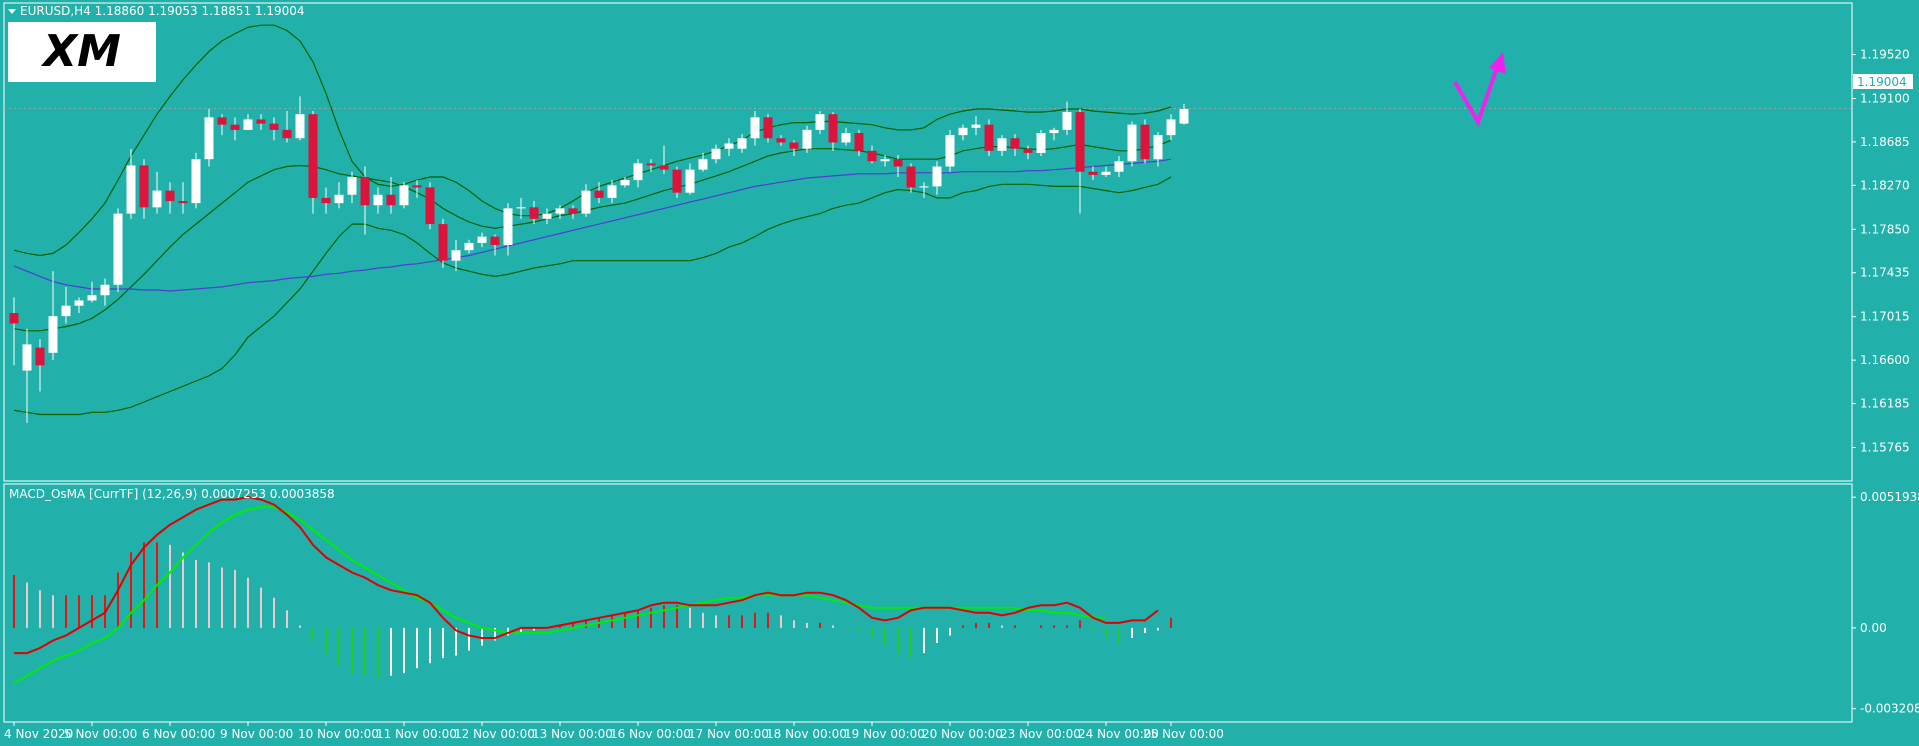 The image size is (1919, 746). Describe the element at coordinates (728, 734) in the screenshot. I see `time-tick-label: 17 Nov 00:00` at that location.